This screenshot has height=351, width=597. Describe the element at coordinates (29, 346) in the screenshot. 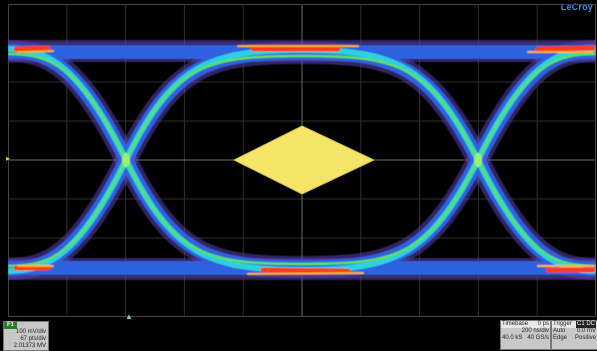

I see `channel-value: 2.01373 MV` at that location.